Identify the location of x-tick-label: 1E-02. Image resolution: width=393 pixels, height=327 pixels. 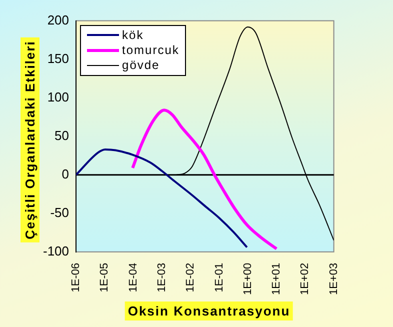
(190, 277).